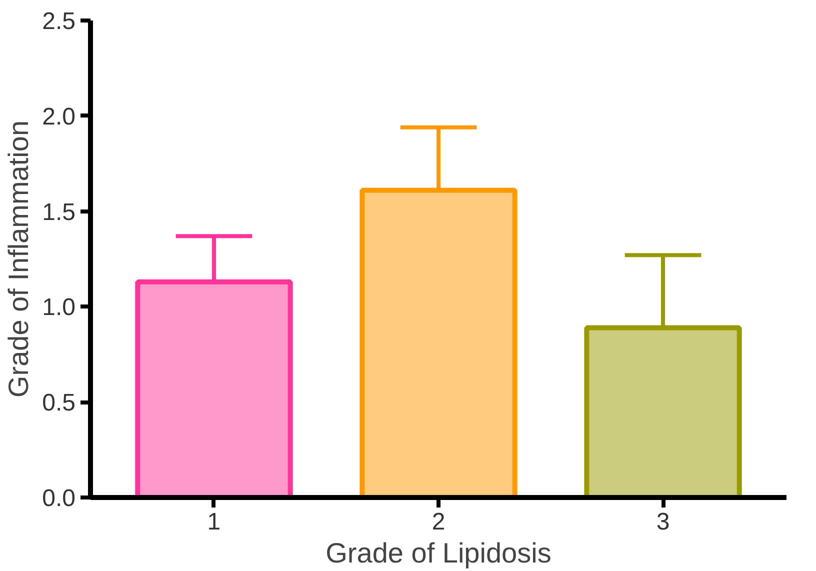 Image resolution: width=816 pixels, height=571 pixels. Describe the element at coordinates (59, 308) in the screenshot. I see `y-tick-label: 1.0` at that location.